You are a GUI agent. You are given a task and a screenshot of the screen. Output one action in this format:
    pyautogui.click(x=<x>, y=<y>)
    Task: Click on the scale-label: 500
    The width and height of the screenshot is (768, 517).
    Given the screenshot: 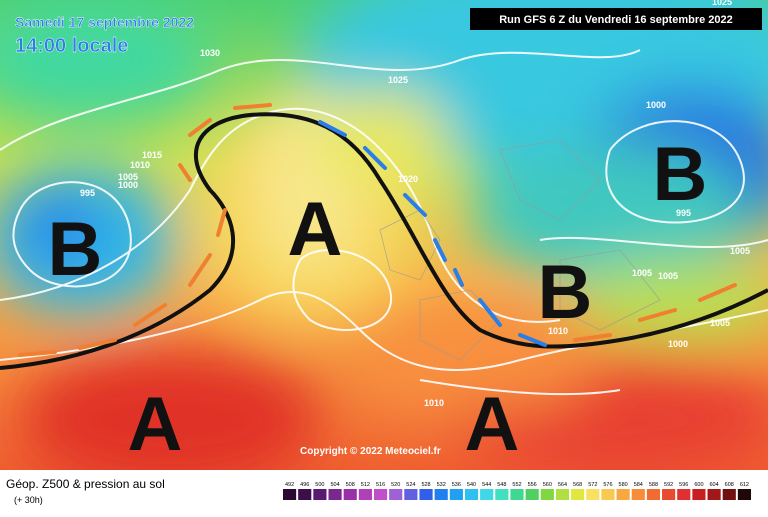 What is the action you would take?
    pyautogui.click(x=319, y=485)
    